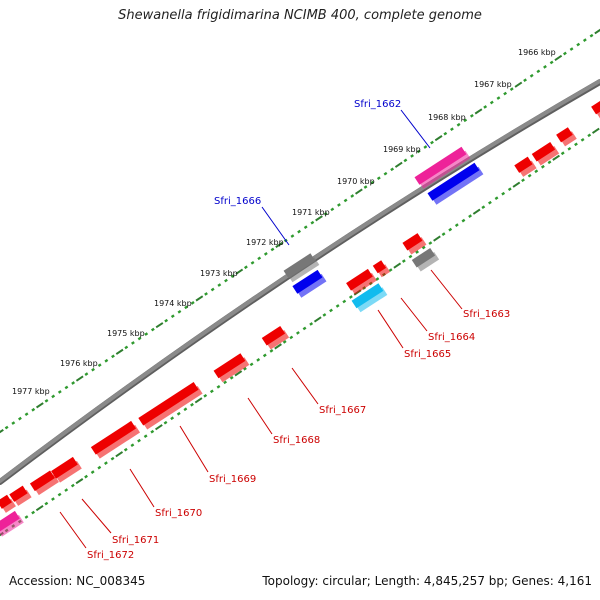 The width and height of the screenshot is (600, 600). Describe the element at coordinates (296, 440) in the screenshot. I see `label-sfri-1668: Sfri_1668` at that location.